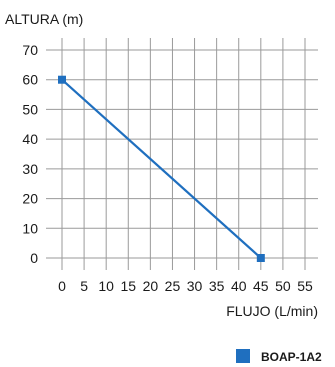  What do you see at coordinates (173, 286) in the screenshot?
I see `x-tick-label: 25` at bounding box center [173, 286].